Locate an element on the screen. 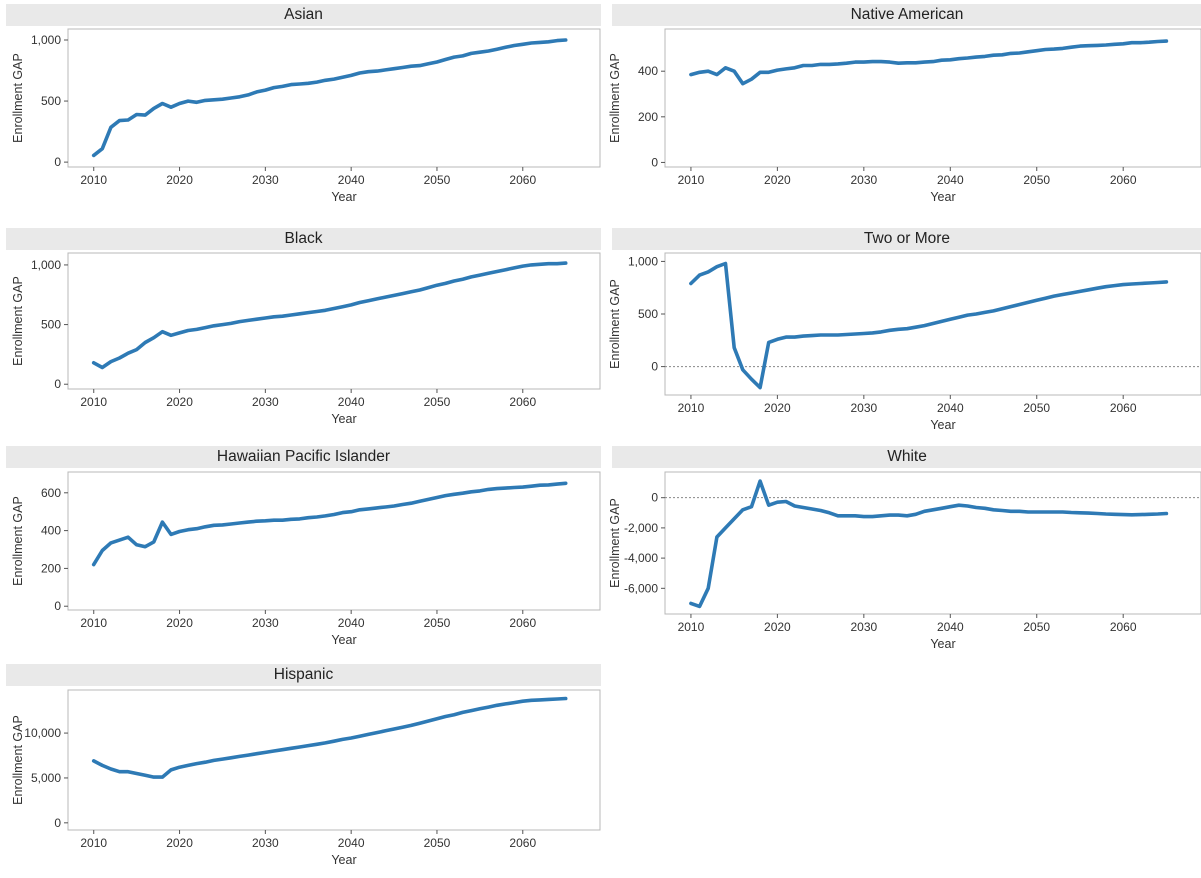  panel-title: Black is located at coordinates (303, 239).